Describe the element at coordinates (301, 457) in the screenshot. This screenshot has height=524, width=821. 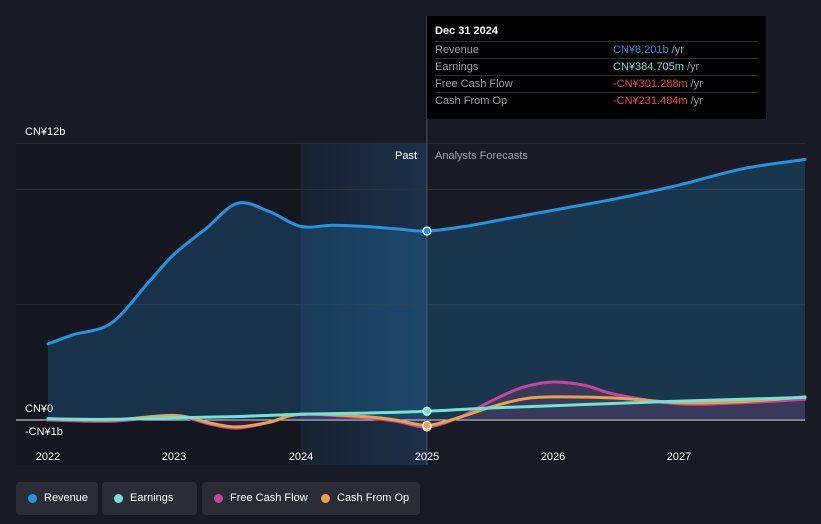
I see `x-tick-2024: 2024` at that location.